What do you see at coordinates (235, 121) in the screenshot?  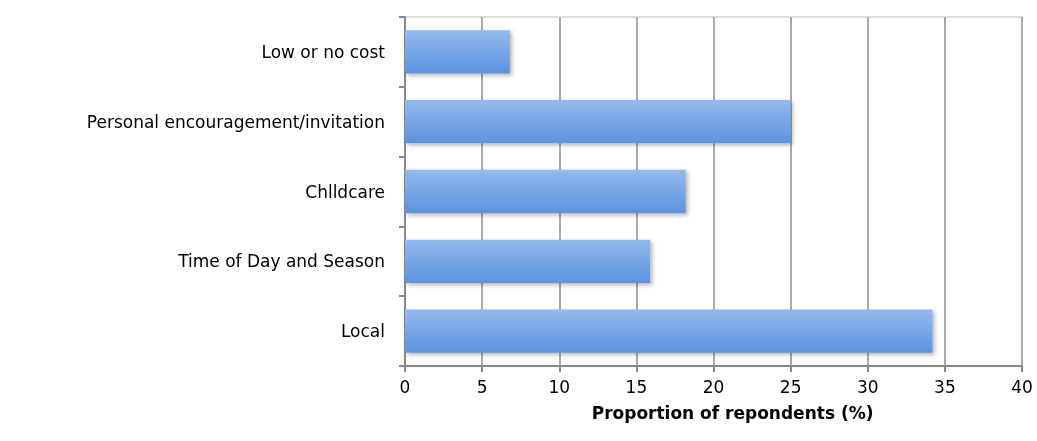 I see `y-tick-label: Personal encouragement/invitation` at bounding box center [235, 121].